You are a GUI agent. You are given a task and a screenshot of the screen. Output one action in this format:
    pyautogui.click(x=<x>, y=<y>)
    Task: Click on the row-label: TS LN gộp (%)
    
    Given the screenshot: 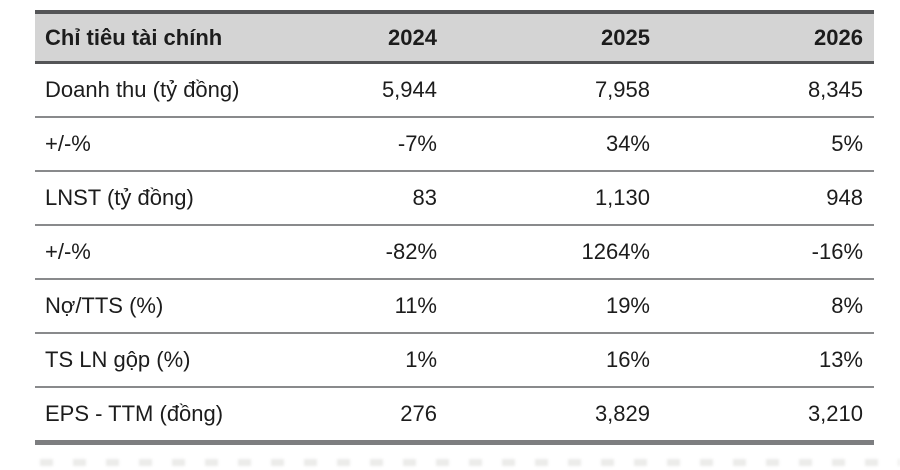 What is the action you would take?
    pyautogui.click(x=185, y=360)
    